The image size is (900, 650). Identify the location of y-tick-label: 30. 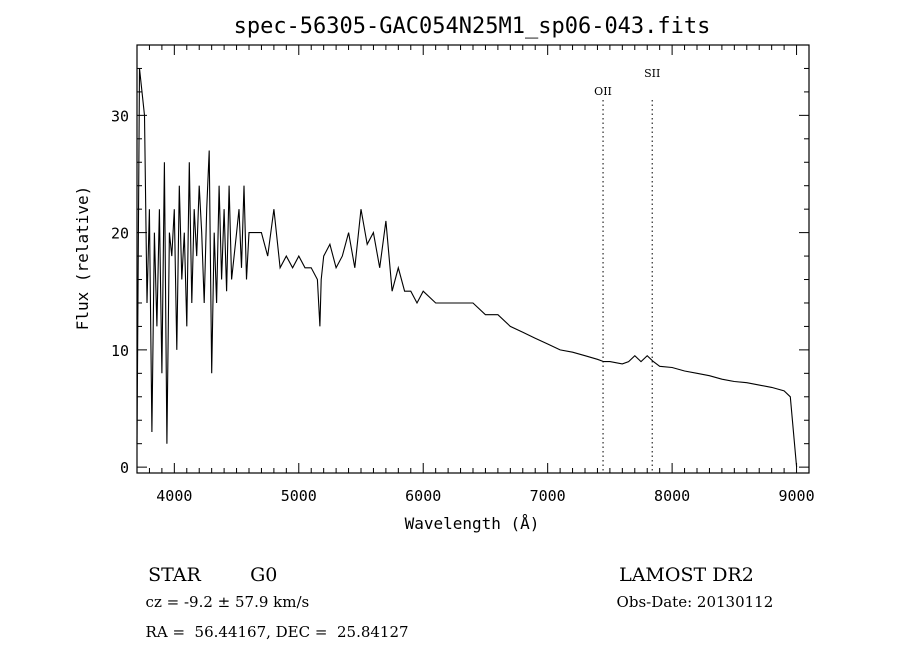
(120, 116).